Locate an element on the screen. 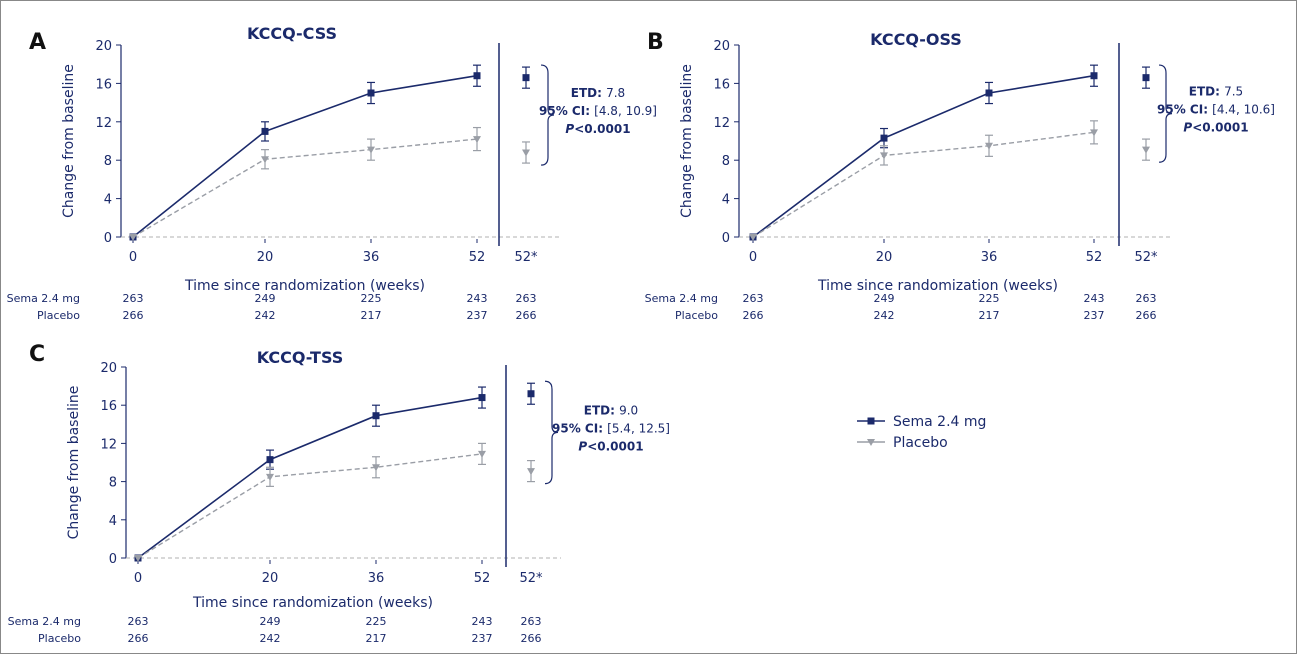  panel-letter: B is located at coordinates (655, 42).